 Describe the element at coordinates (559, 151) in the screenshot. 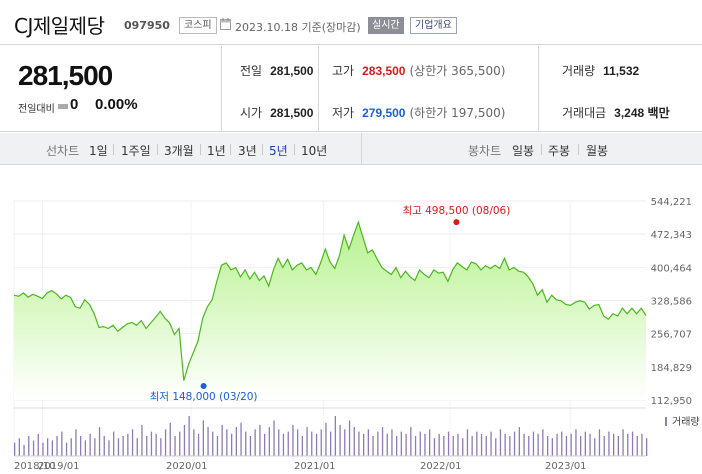

I see `candle-weekly: 주봉` at that location.